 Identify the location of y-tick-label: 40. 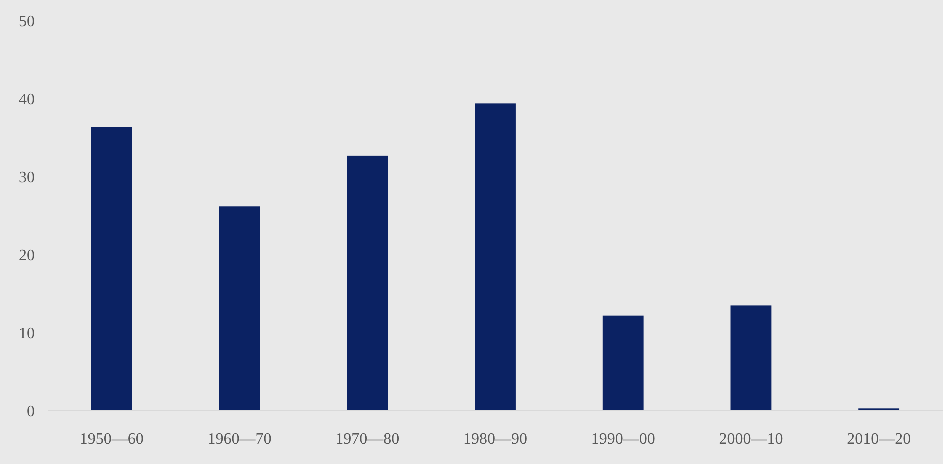
(27, 100).